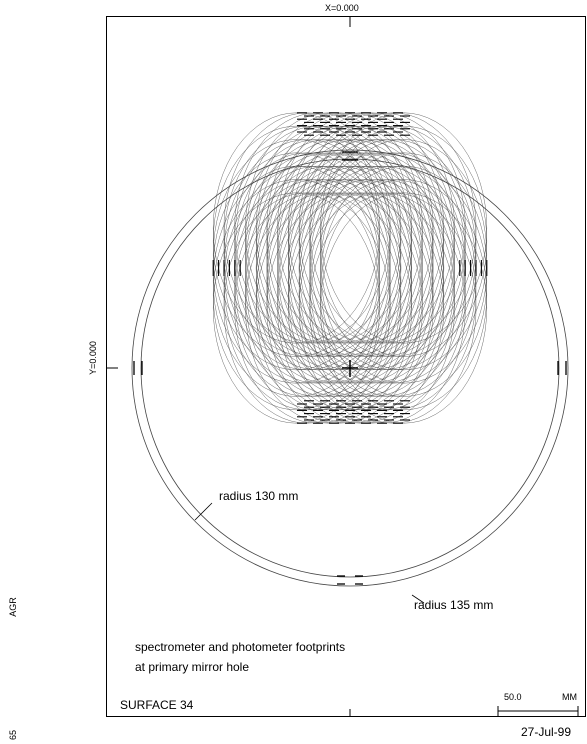 The width and height of the screenshot is (587, 744). I want to click on scale-unit: MM, so click(569, 697).